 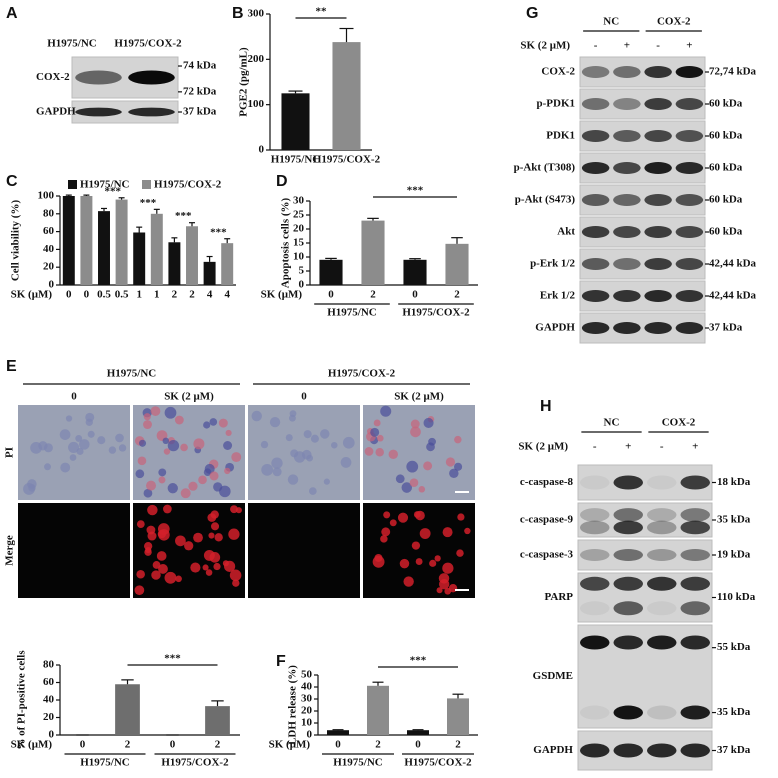 I want to click on panel-label: D, so click(x=282, y=181).